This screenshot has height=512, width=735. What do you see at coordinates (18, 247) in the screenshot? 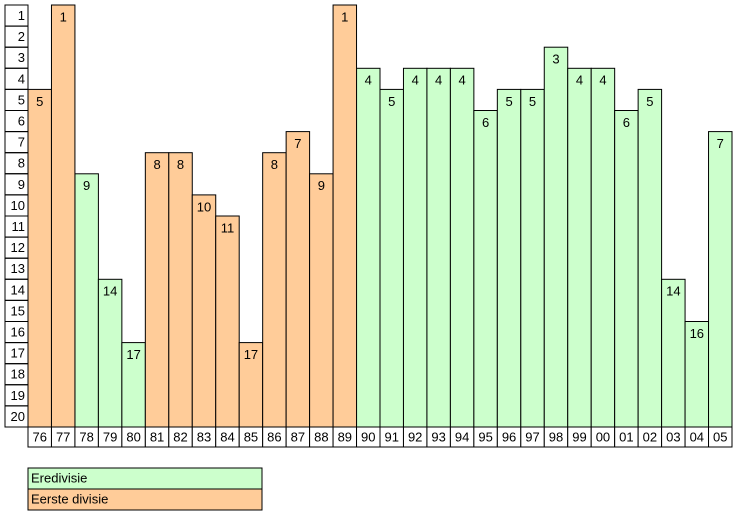
I see `y-tick-label: 12` at bounding box center [18, 247].